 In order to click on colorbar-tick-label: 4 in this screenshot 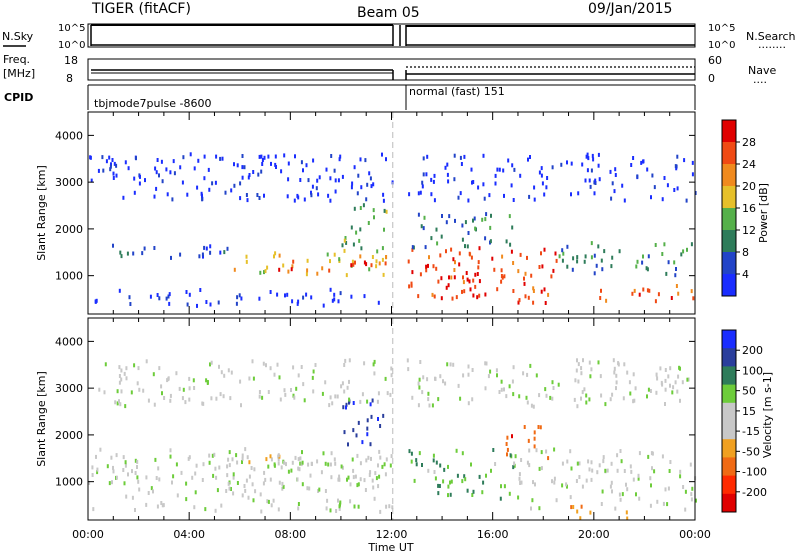, I will do `click(745, 274)`.